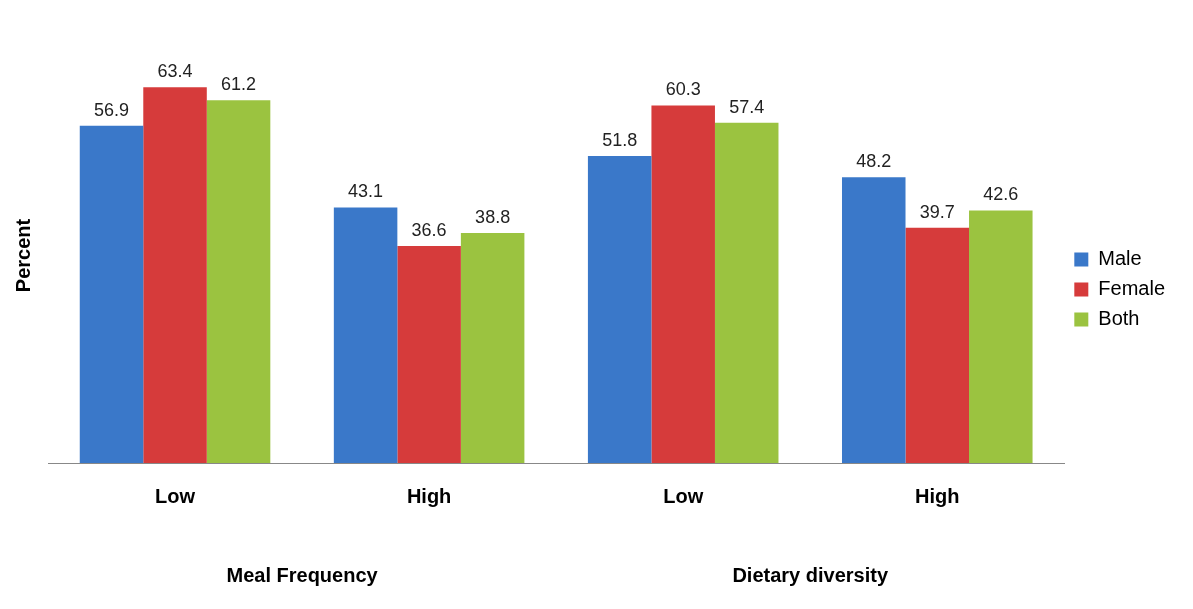 The image size is (1193, 609). I want to click on data-label: 57.4, so click(747, 106).